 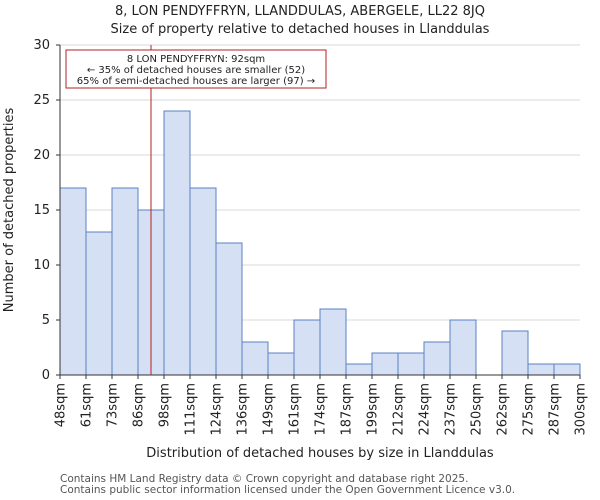 What do you see at coordinates (555, 409) in the screenshot?
I see `x-tick-label: 287sqm` at bounding box center [555, 409].